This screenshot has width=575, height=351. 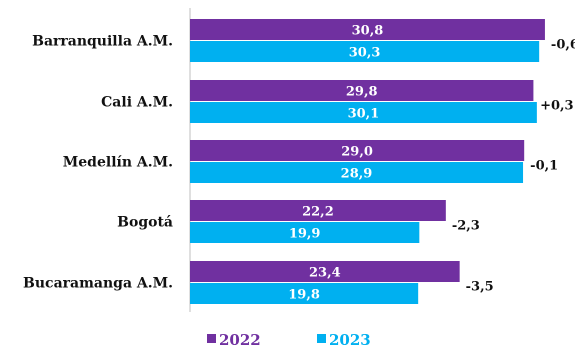 I want to click on legend-label-2022: 2022, so click(x=240, y=340).